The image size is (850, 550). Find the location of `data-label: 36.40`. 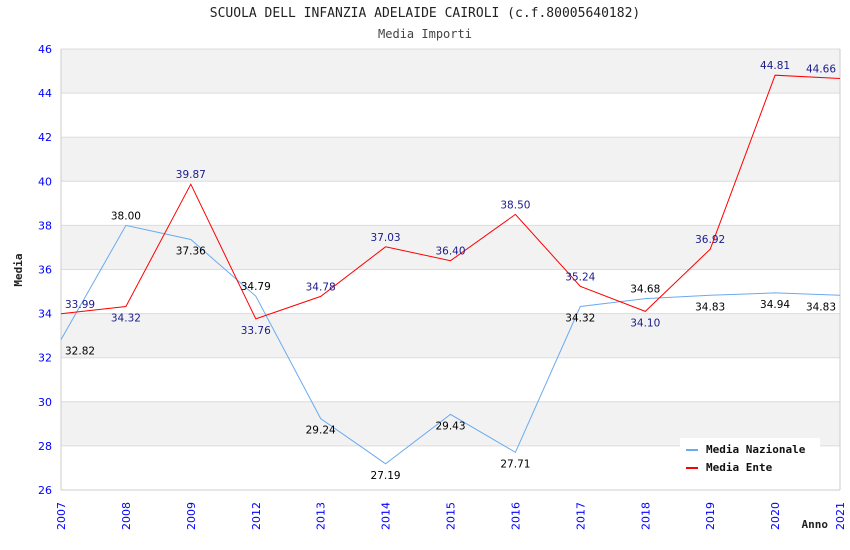

data-label: 36.40 is located at coordinates (450, 252).